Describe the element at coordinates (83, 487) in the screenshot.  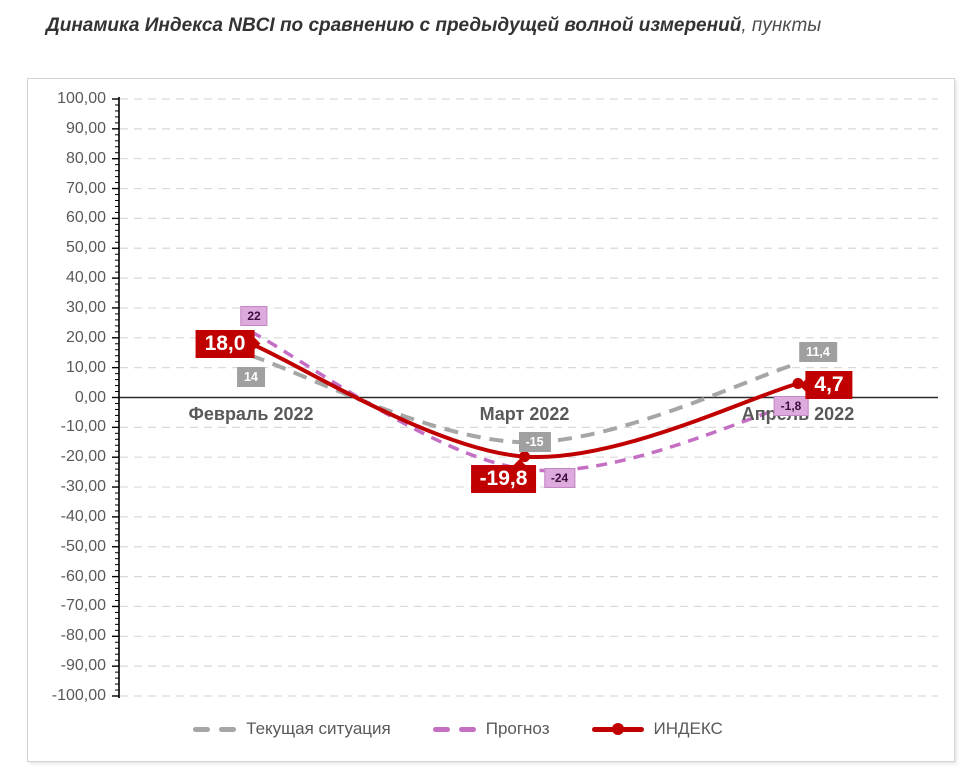
I see `y-axis-tick-label: -30,00` at that location.